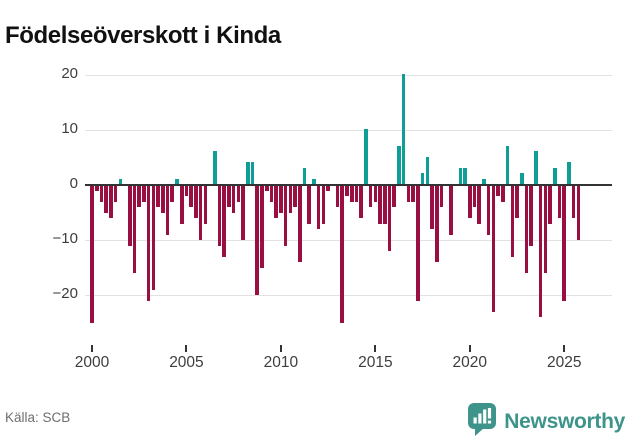 The width and height of the screenshot is (631, 439). What do you see at coordinates (186, 362) in the screenshot?
I see `x-axis-label: 2005` at bounding box center [186, 362].